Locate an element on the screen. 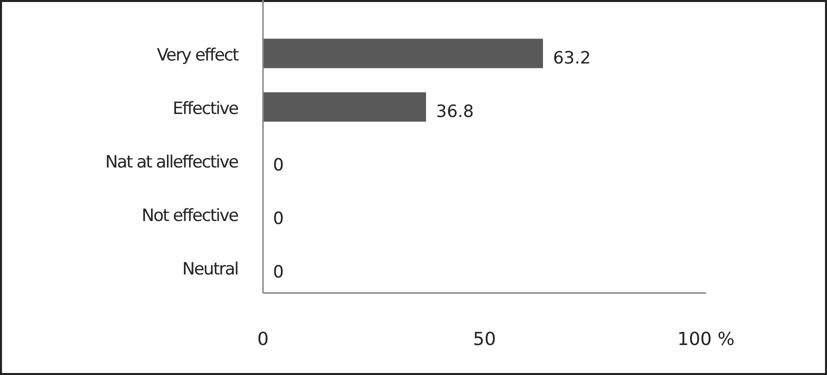 The height and width of the screenshot is (375, 827). y-tick-label: Not effective is located at coordinates (190, 216).